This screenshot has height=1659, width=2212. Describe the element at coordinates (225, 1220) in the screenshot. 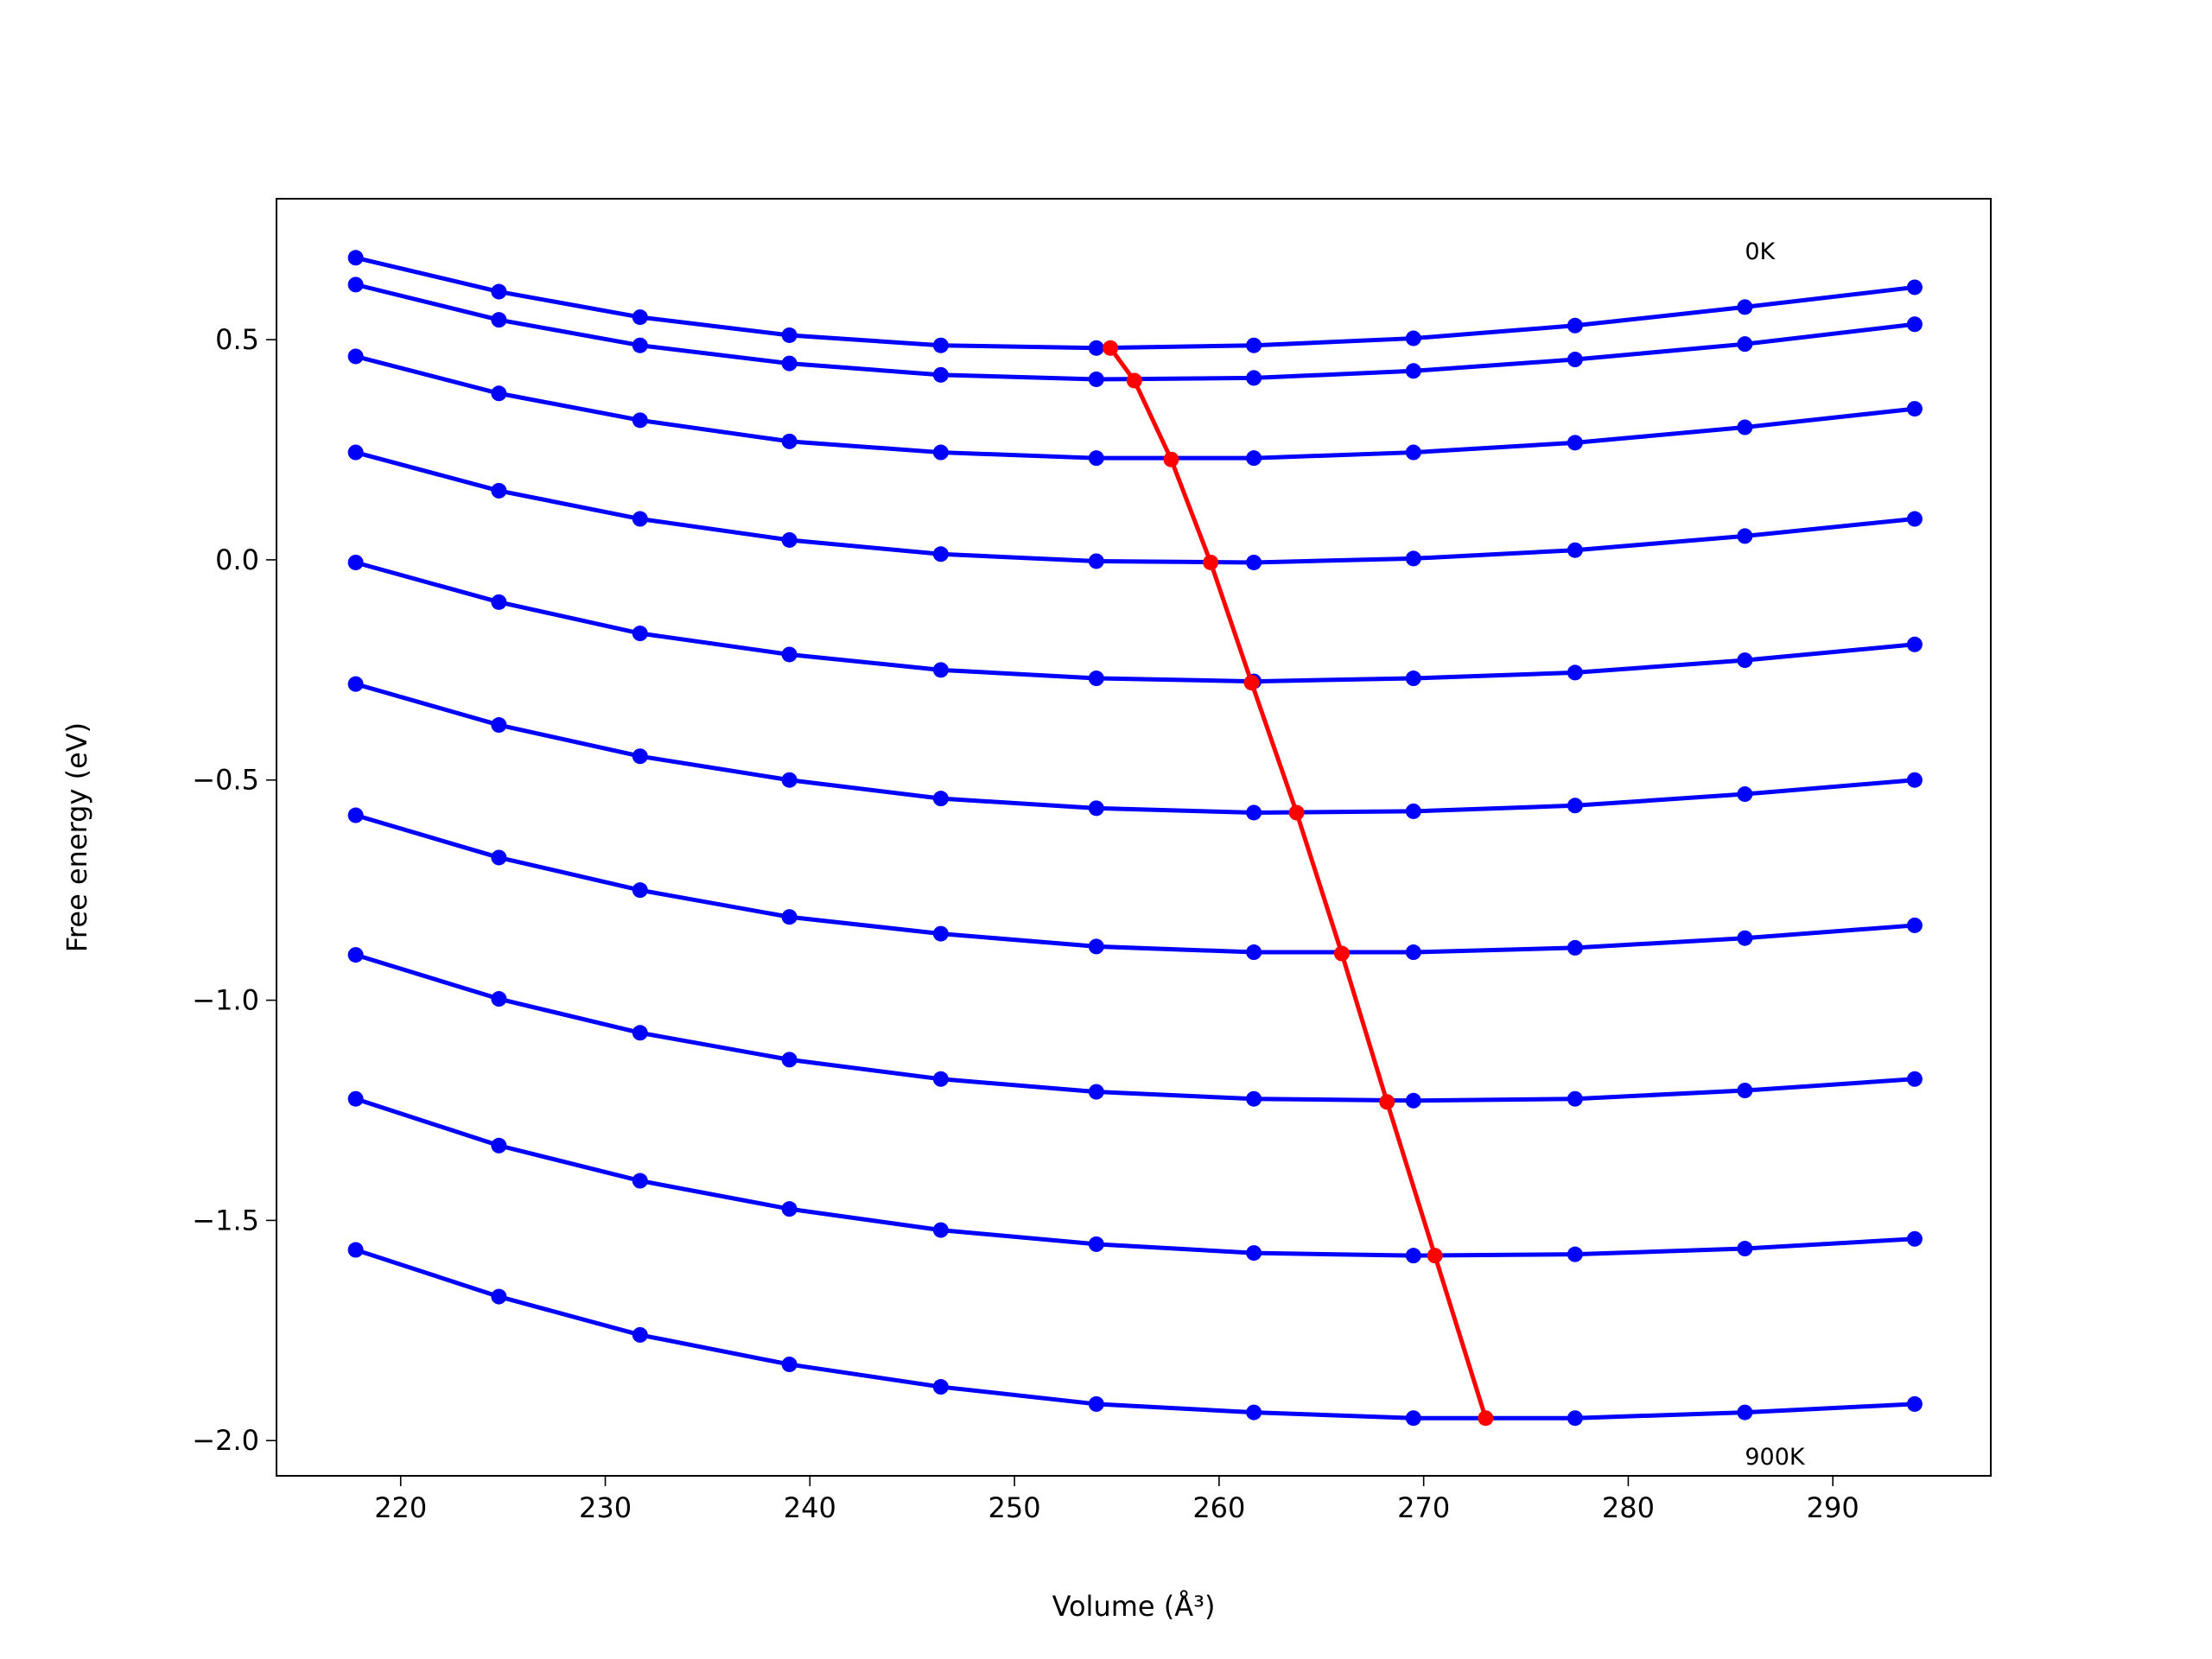

I see `y-tick-label: −1.5` at that location.